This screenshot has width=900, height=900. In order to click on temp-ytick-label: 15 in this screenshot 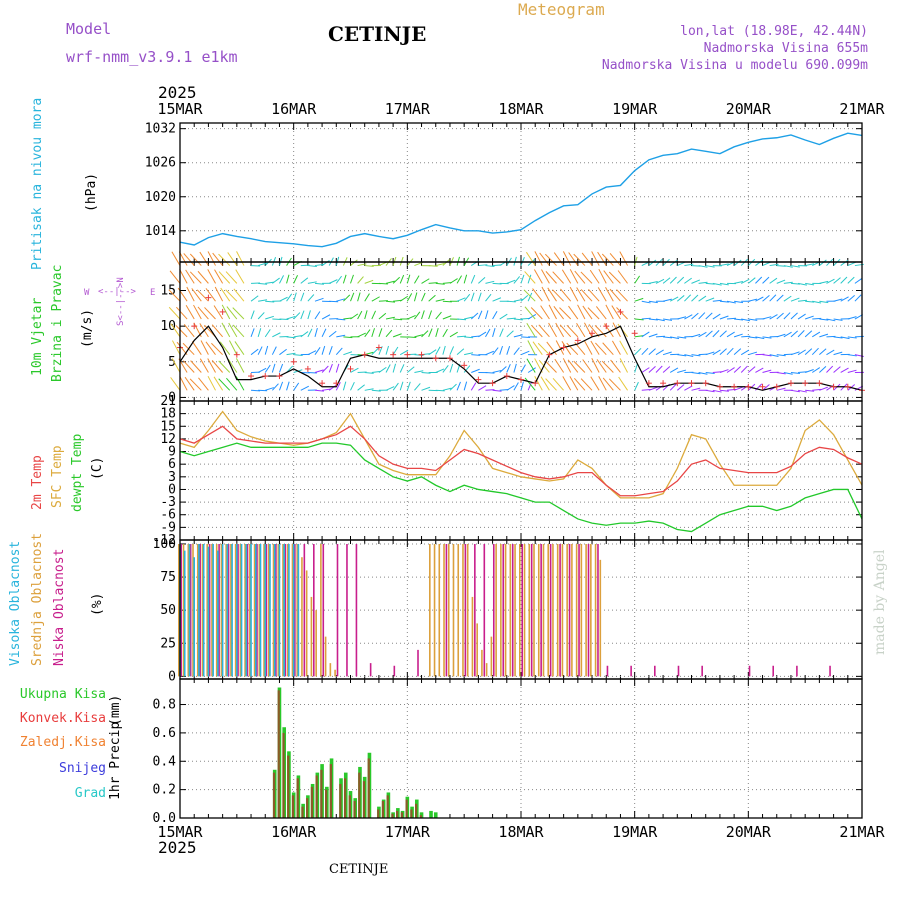, I will do `click(168, 426)`.